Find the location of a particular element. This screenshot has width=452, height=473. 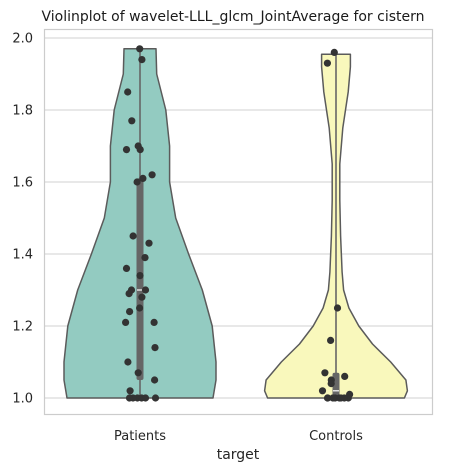

violin-box is located at coordinates (140, 279).